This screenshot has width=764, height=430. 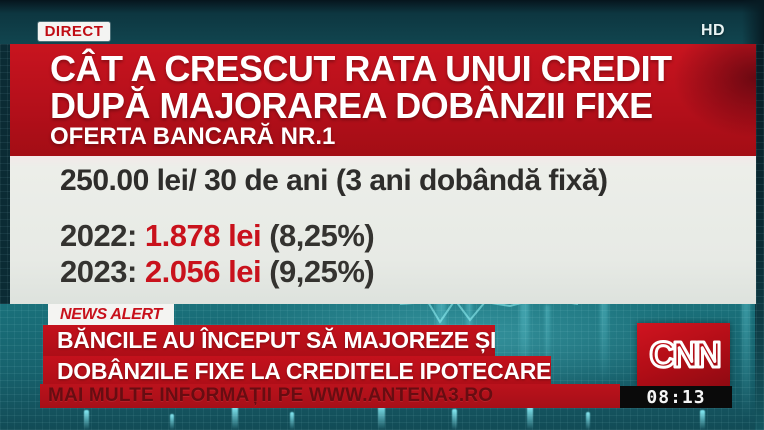 What do you see at coordinates (713, 30) in the screenshot?
I see `hd-label: HD` at bounding box center [713, 30].